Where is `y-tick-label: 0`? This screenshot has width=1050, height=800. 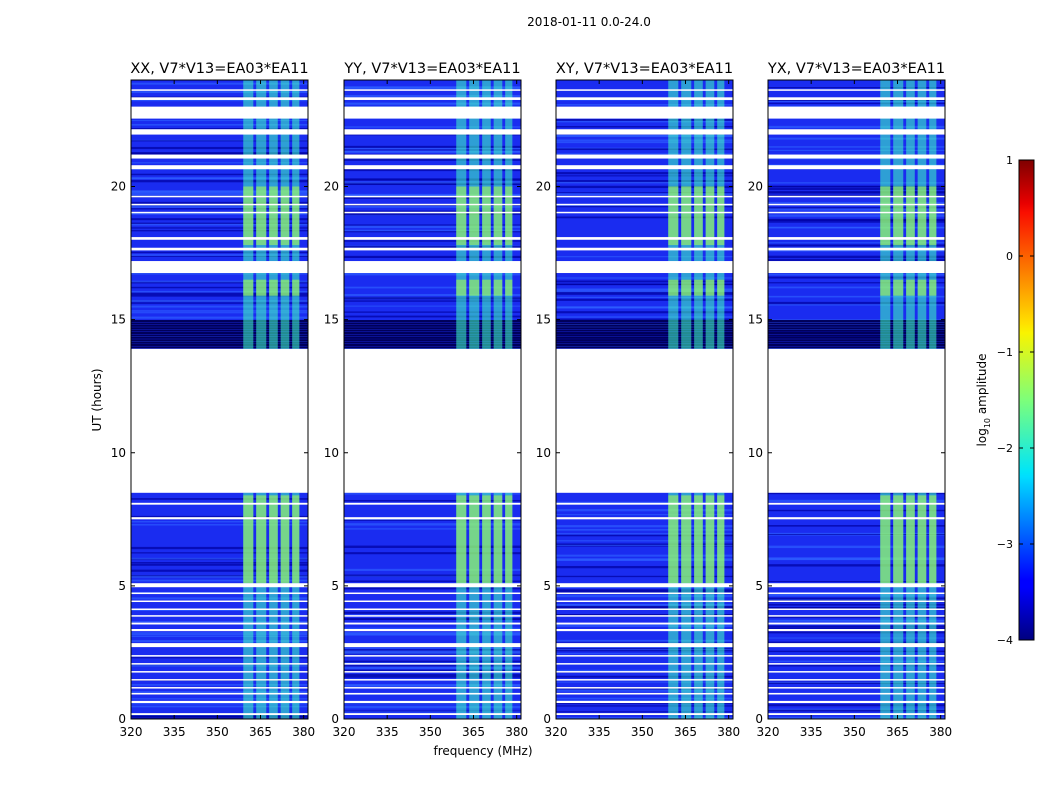 y-tick-label: 0 is located at coordinates (335, 719).